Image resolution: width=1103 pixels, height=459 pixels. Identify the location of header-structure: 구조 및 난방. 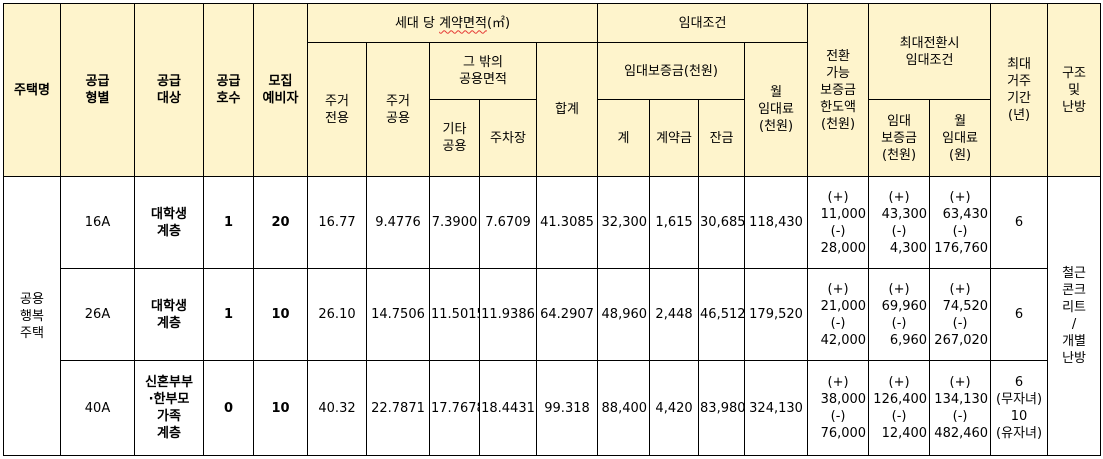
(1074, 90).